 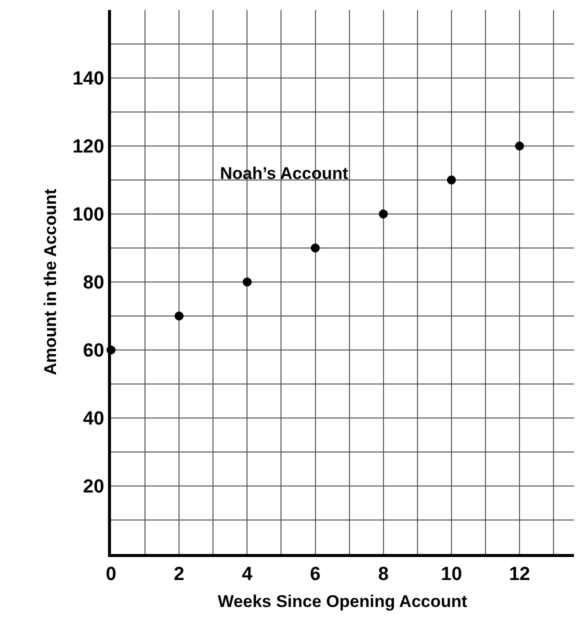 What do you see at coordinates (93, 351) in the screenshot?
I see `y-tick-label: 60` at bounding box center [93, 351].